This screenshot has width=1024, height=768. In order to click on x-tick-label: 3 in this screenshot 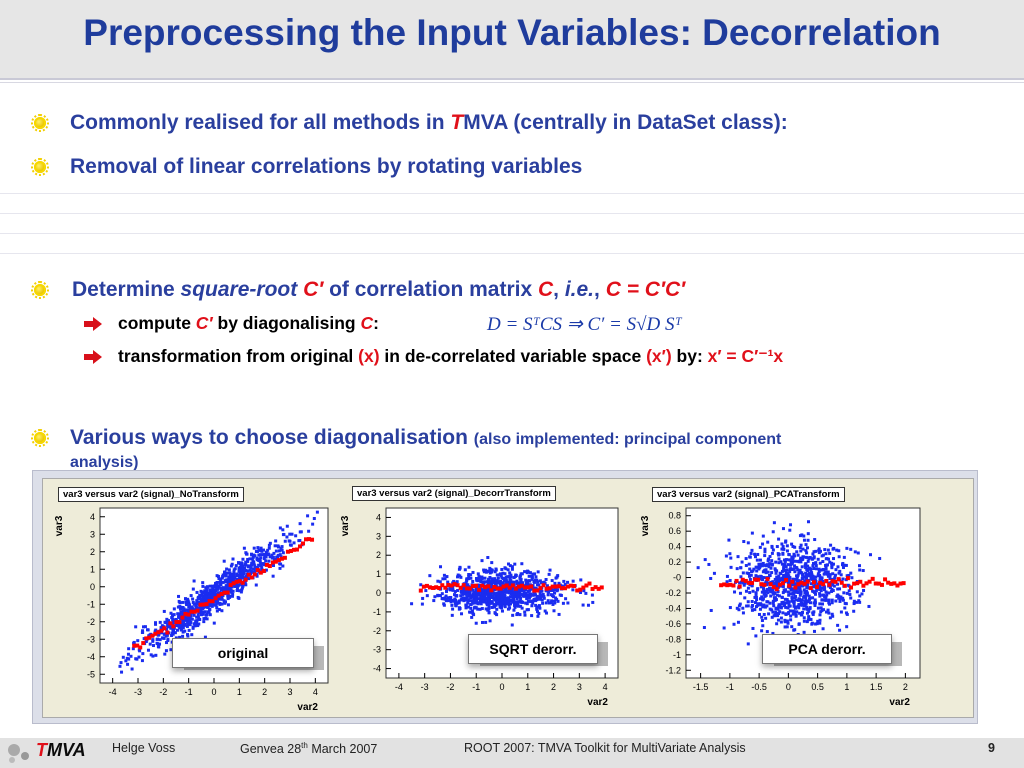, I will do `click(579, 687)`.